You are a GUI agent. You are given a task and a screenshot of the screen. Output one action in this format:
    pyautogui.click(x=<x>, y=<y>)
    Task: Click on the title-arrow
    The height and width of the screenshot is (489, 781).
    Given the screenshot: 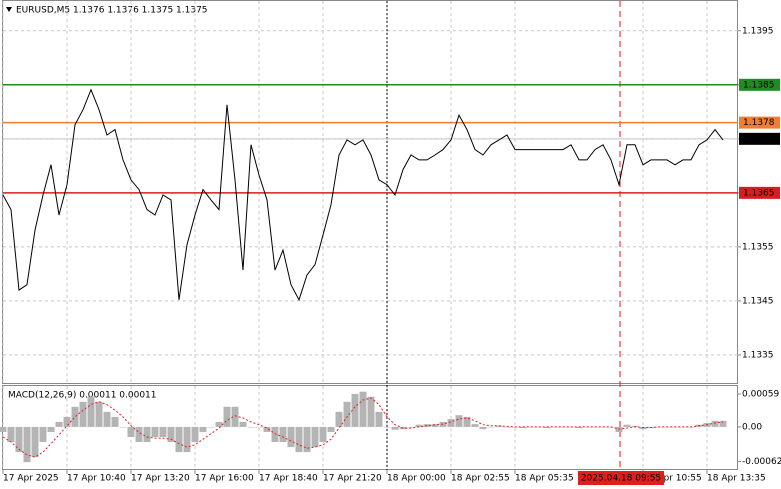 What is the action you would take?
    pyautogui.click(x=9, y=9)
    